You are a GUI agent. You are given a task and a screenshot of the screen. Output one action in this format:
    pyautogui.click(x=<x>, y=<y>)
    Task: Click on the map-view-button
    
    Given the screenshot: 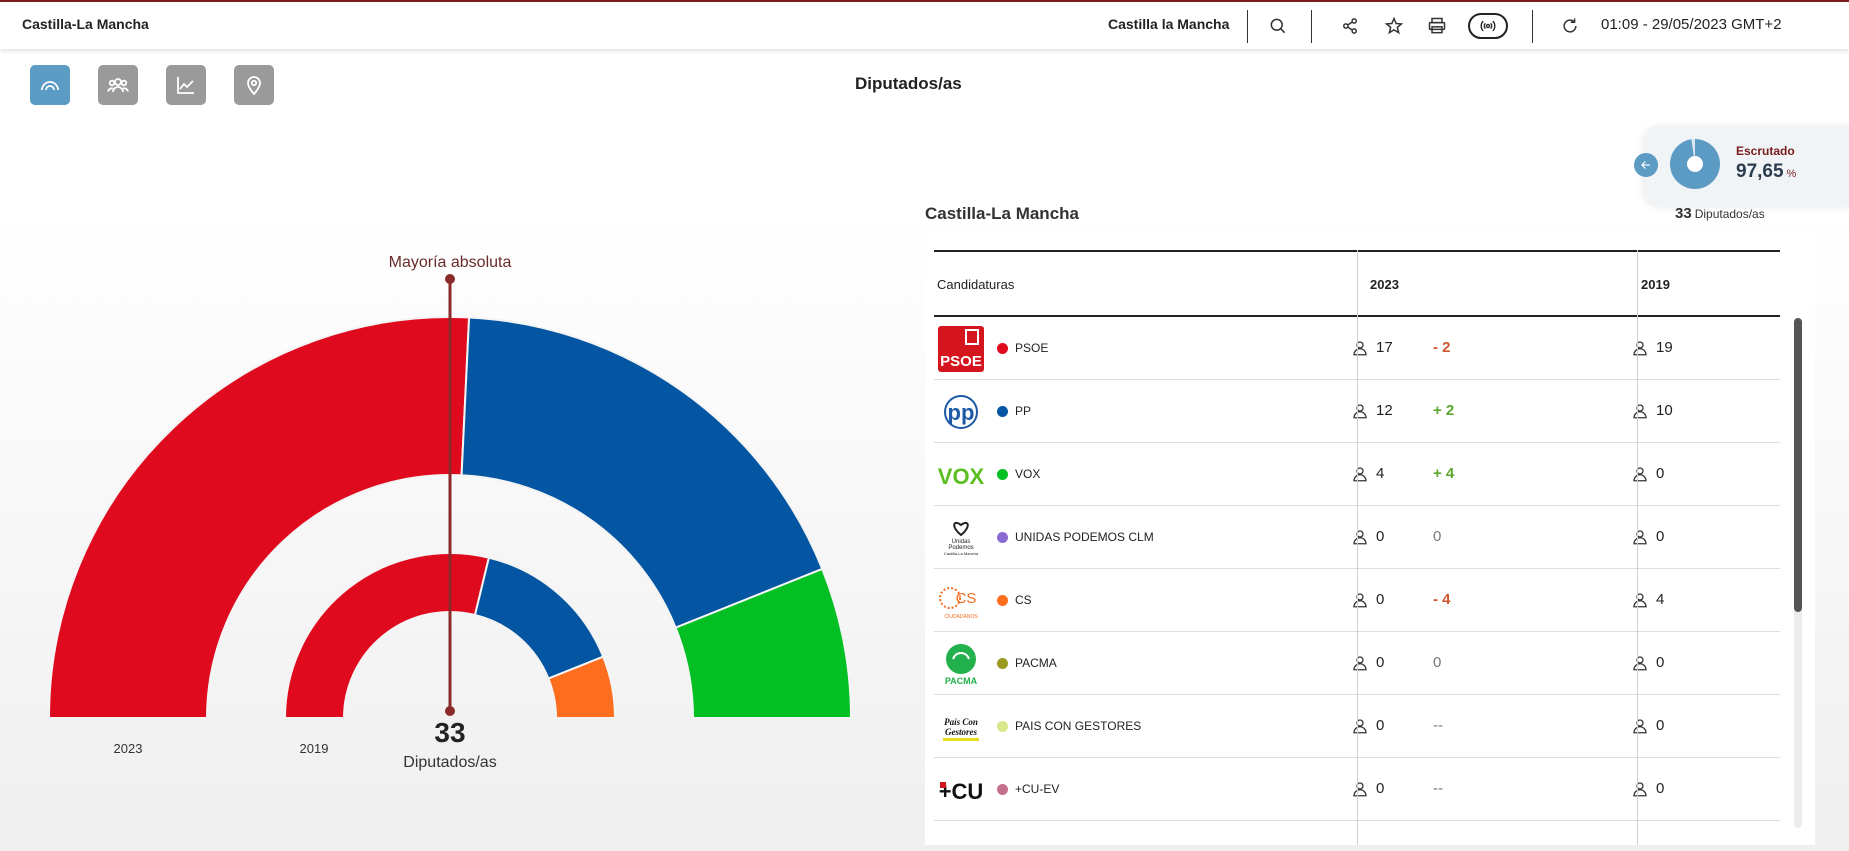 What is the action you would take?
    pyautogui.click(x=254, y=85)
    